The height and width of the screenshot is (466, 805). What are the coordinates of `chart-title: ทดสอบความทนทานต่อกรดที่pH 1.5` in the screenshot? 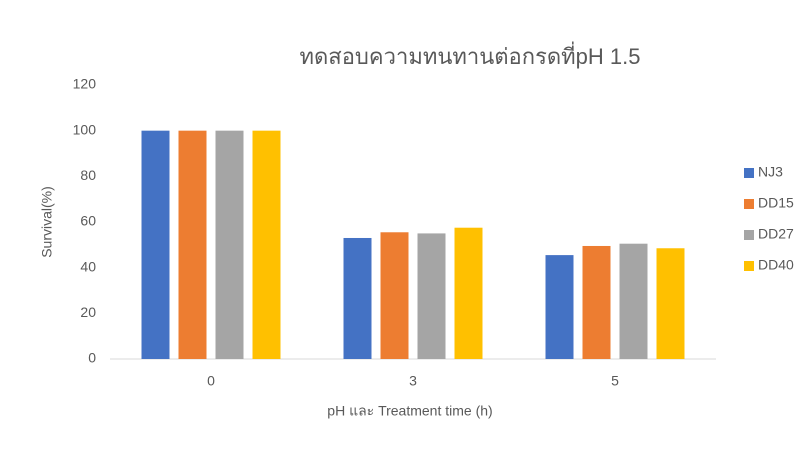 It's located at (470, 55).